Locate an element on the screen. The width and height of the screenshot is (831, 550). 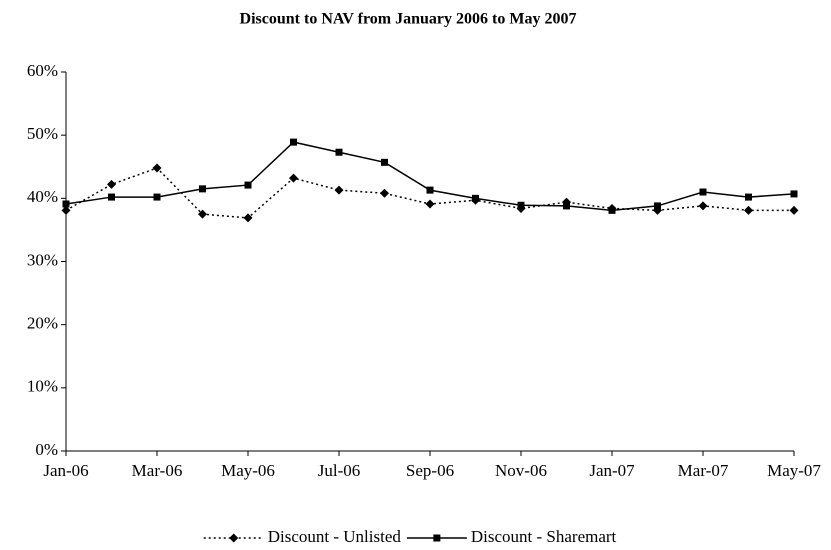
y-tick-label: 0% is located at coordinates (46, 449).